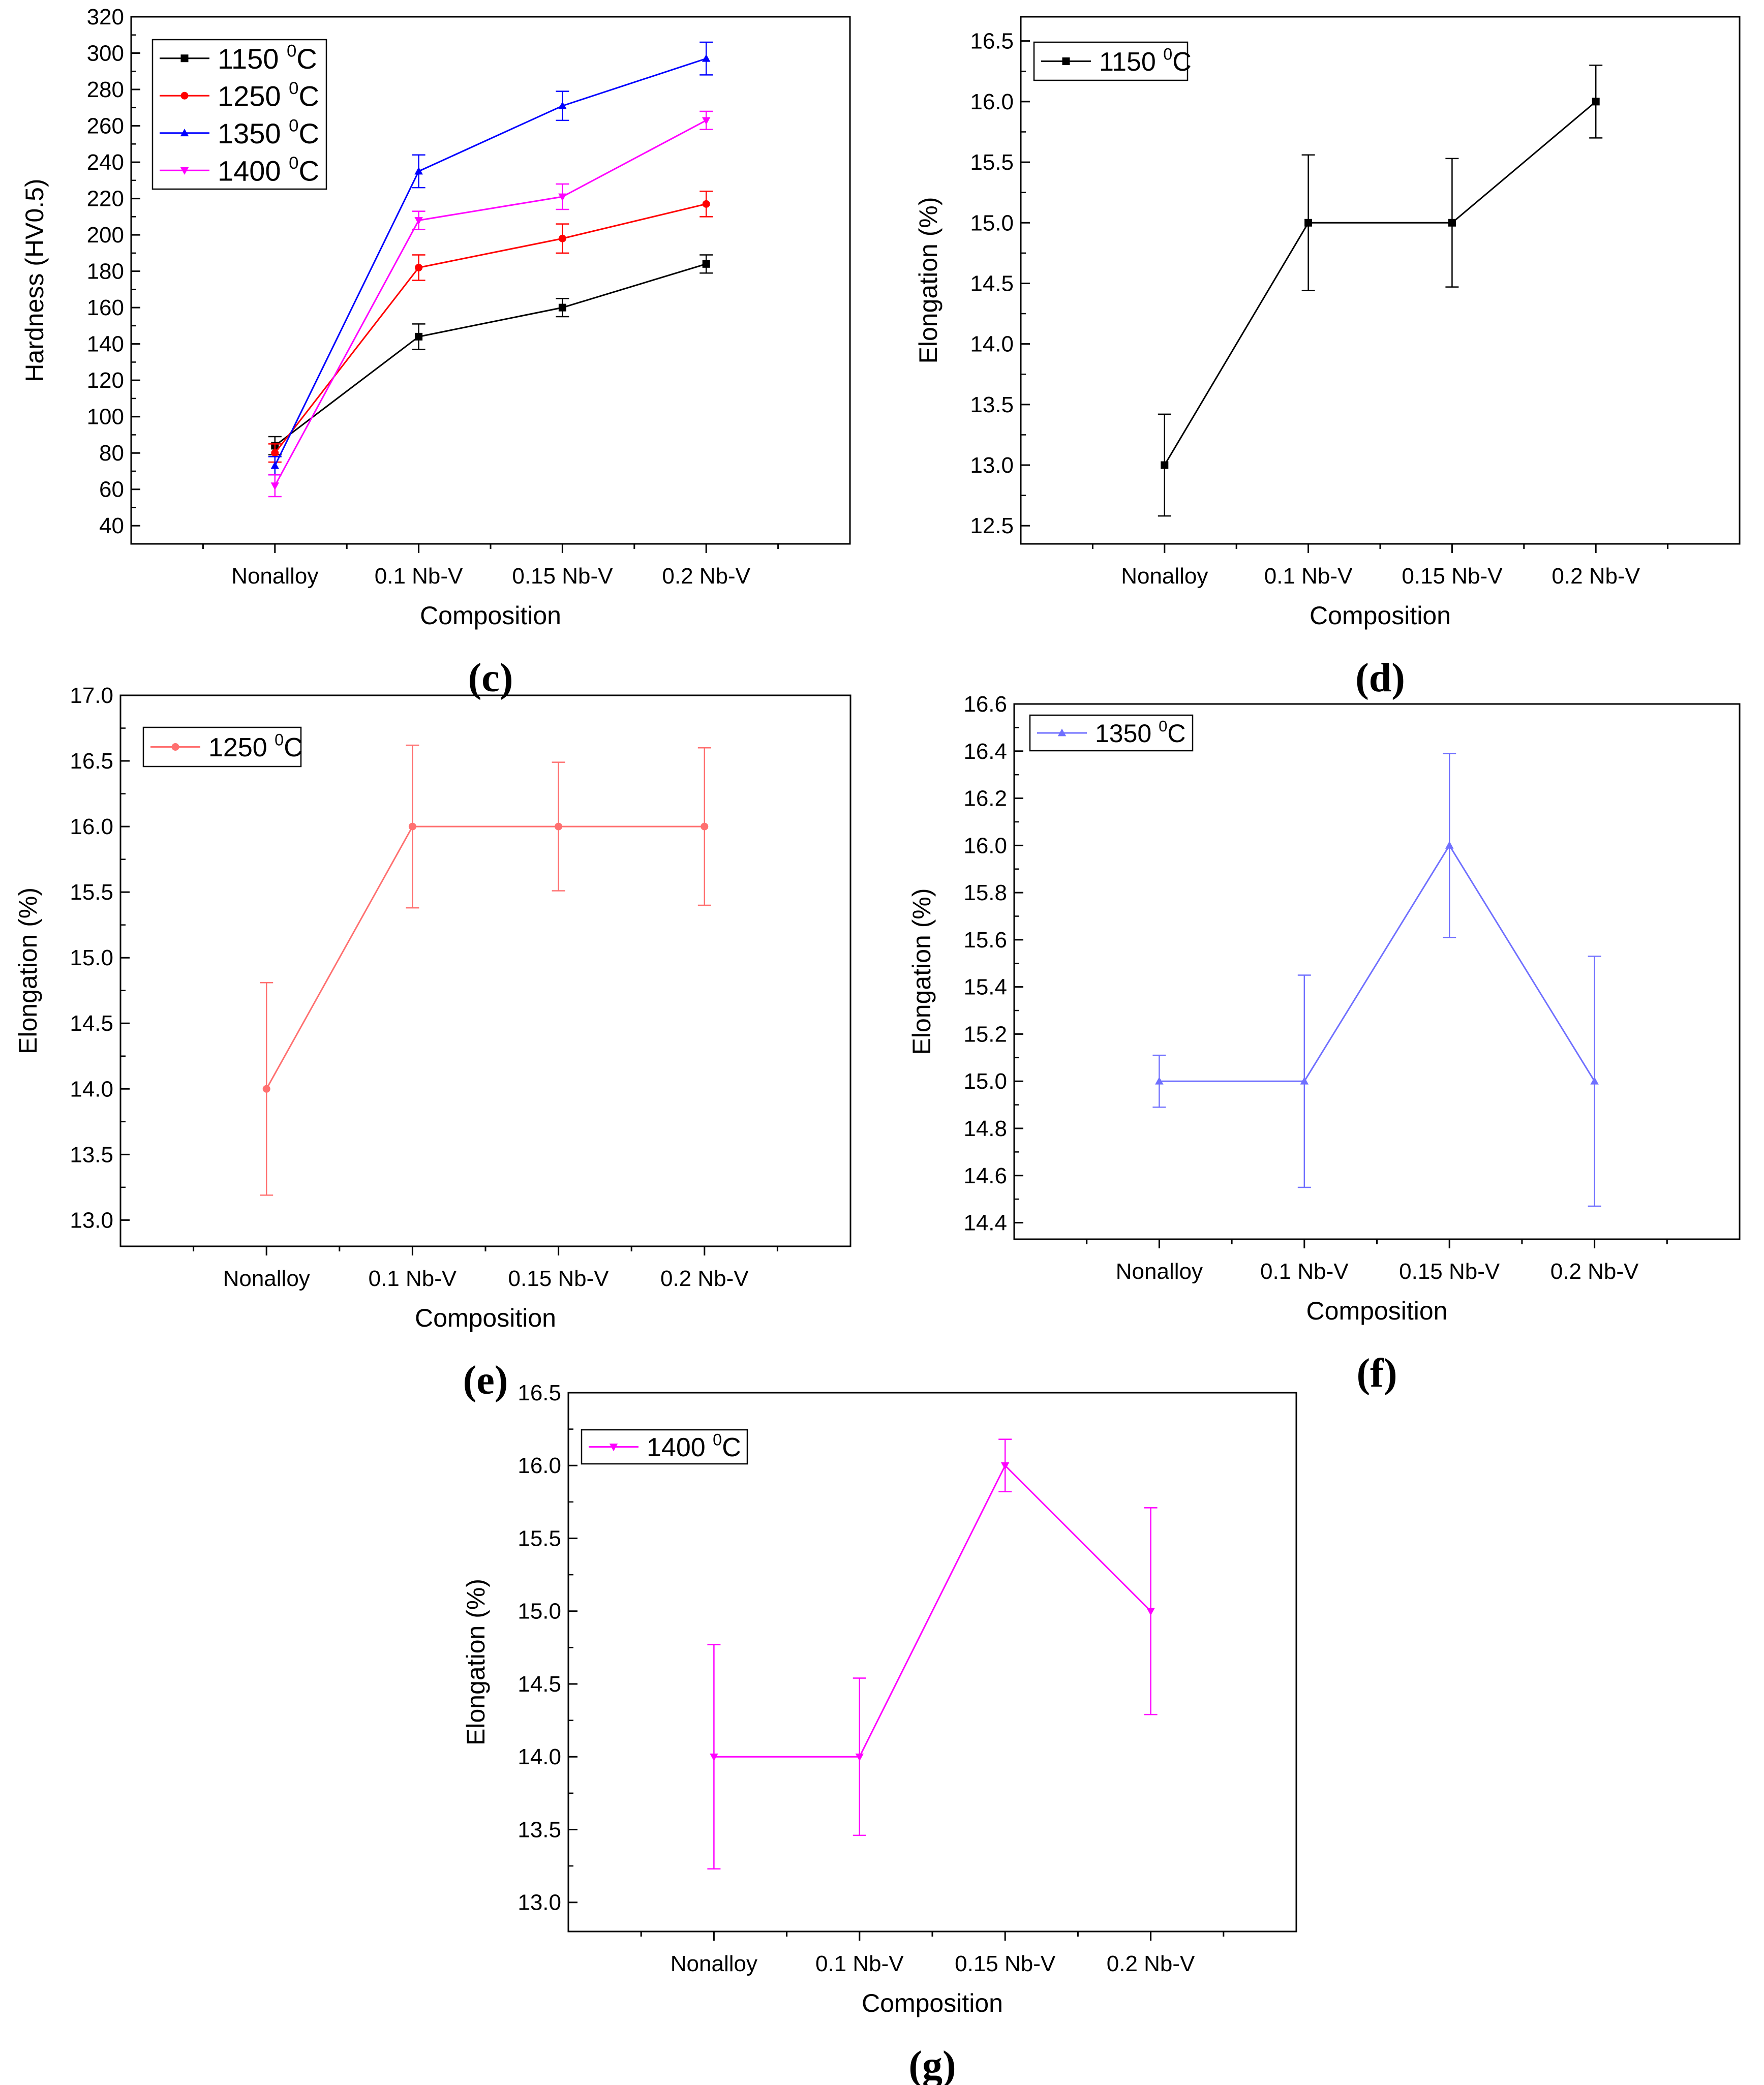 This screenshot has width=1764, height=2085. Describe the element at coordinates (105, 127) in the screenshot. I see `y-tick-label: 260` at that location.